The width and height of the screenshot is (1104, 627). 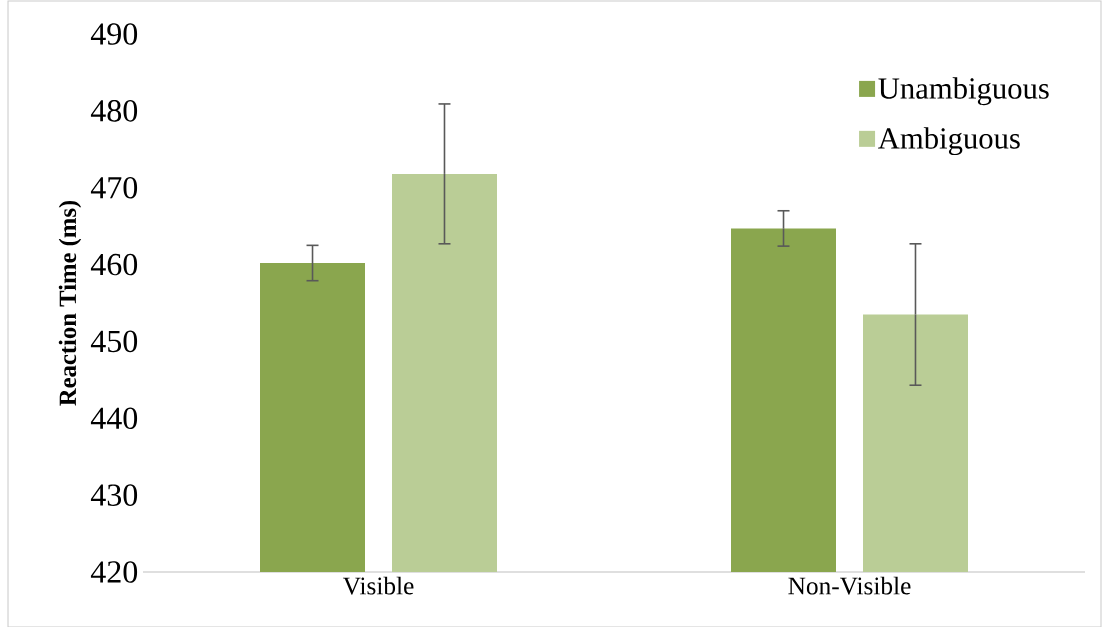 I want to click on y-tick-label: 480, so click(x=114, y=111).